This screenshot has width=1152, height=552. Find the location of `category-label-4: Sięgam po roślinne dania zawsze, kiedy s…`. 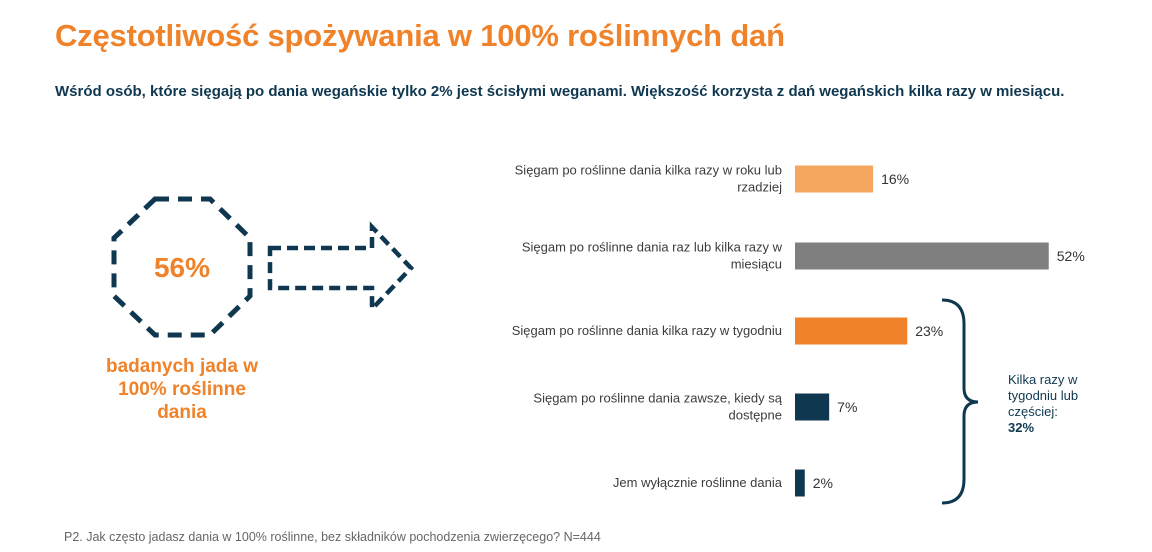

category-label-4: Sięgam po roślinne dania zawsze, kiedy s… is located at coordinates (657, 407).